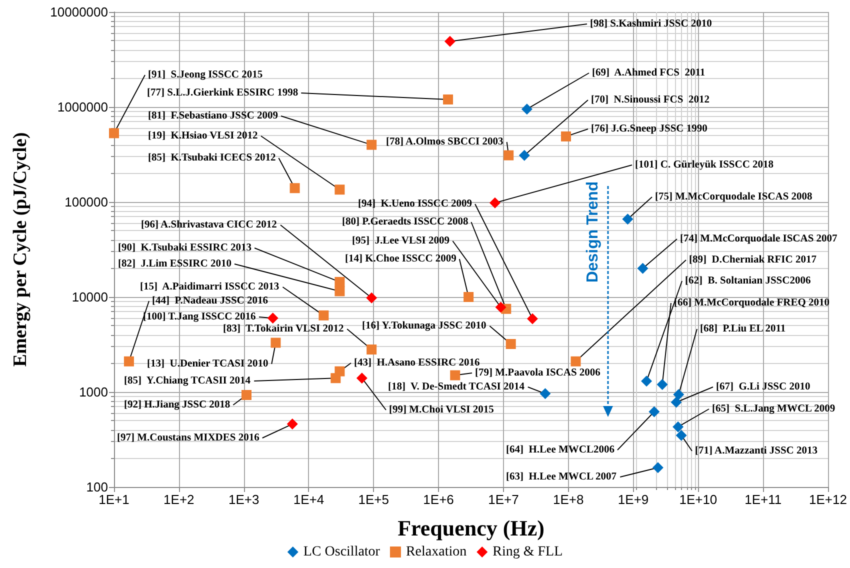 The image size is (850, 568). I want to click on annotation: Design Trend, so click(593, 232).